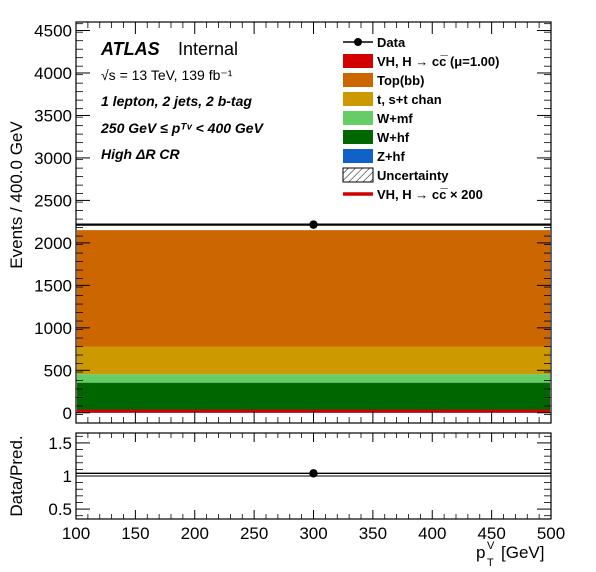 The width and height of the screenshot is (596, 572). What do you see at coordinates (76, 533) in the screenshot?
I see `x-tick-label-0: 100` at bounding box center [76, 533].